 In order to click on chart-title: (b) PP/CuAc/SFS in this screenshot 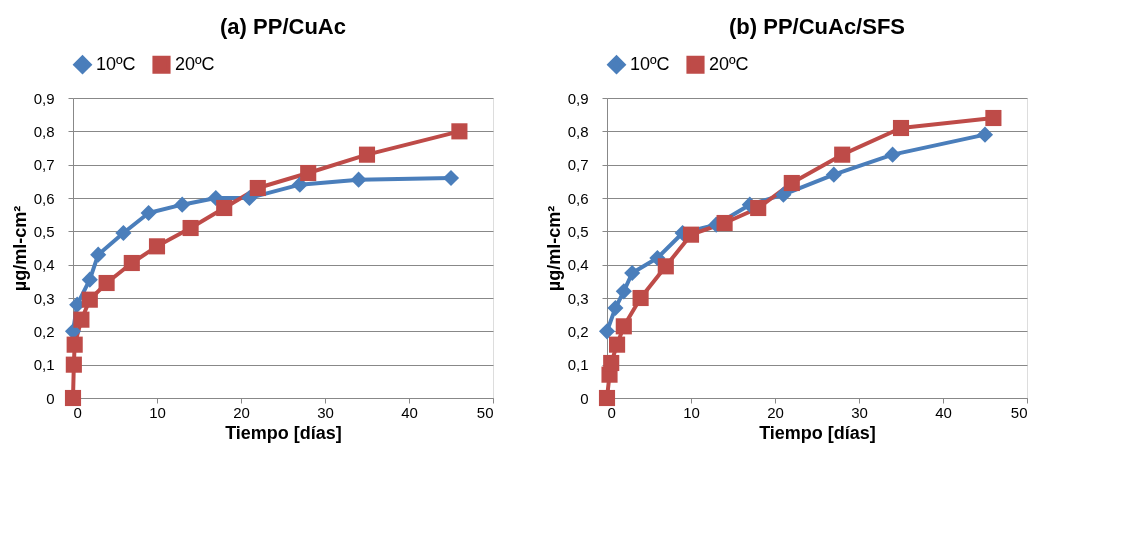, I will do `click(817, 26)`.